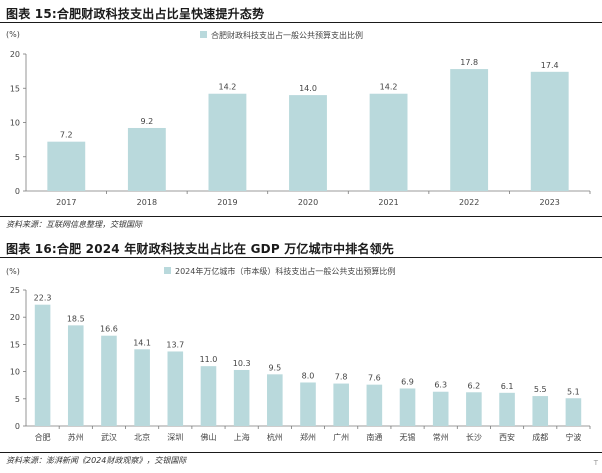  Describe the element at coordinates (507, 386) in the screenshot. I see `data-label: 6.1` at that location.